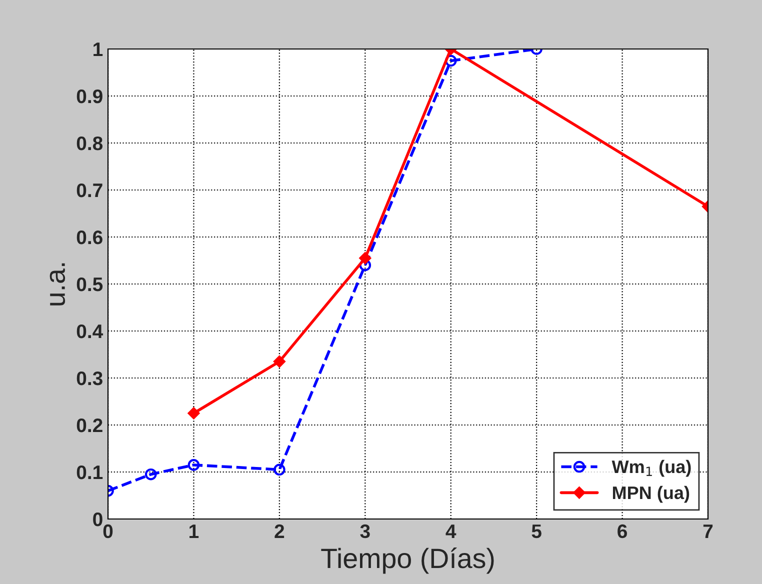 The height and width of the screenshot is (584, 762). Describe the element at coordinates (89, 378) in the screenshot. I see `y-tick-label: 0.3` at that location.